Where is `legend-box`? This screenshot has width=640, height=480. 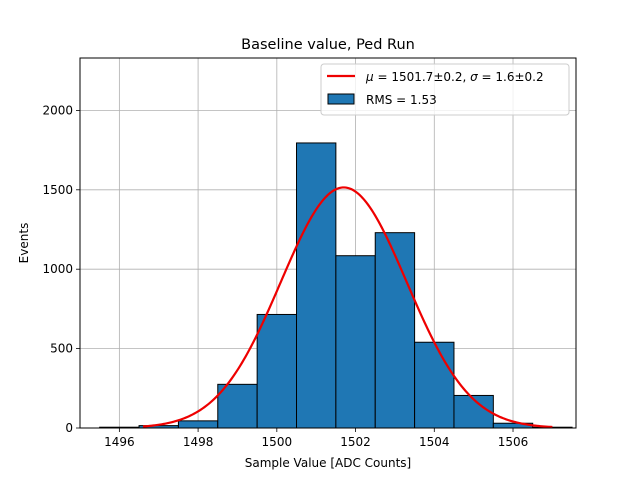
legend-box is located at coordinates (445, 89).